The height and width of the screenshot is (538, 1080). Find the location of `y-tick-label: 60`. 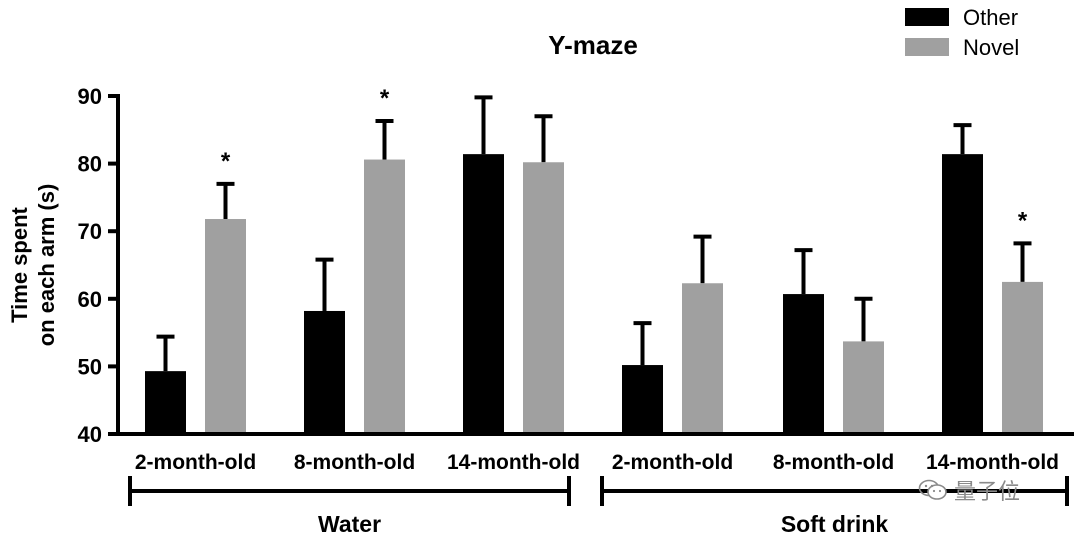

y-tick-label: 60 is located at coordinates (90, 299).